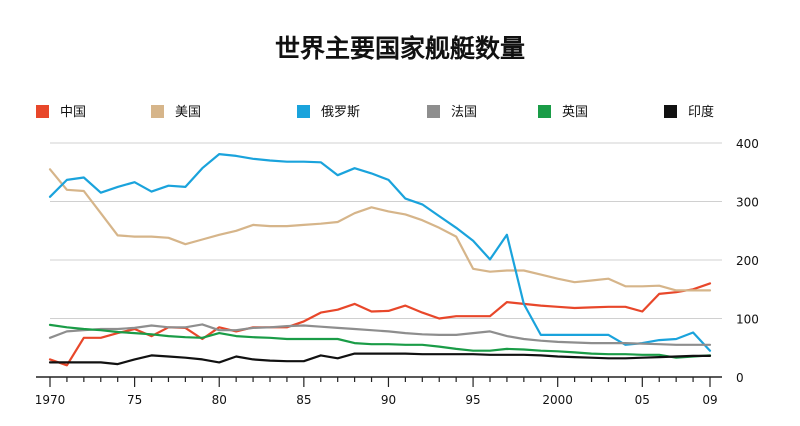 This screenshot has height=426, width=800. What do you see at coordinates (701, 112) in the screenshot?
I see `legend-label: 印度` at bounding box center [701, 112].